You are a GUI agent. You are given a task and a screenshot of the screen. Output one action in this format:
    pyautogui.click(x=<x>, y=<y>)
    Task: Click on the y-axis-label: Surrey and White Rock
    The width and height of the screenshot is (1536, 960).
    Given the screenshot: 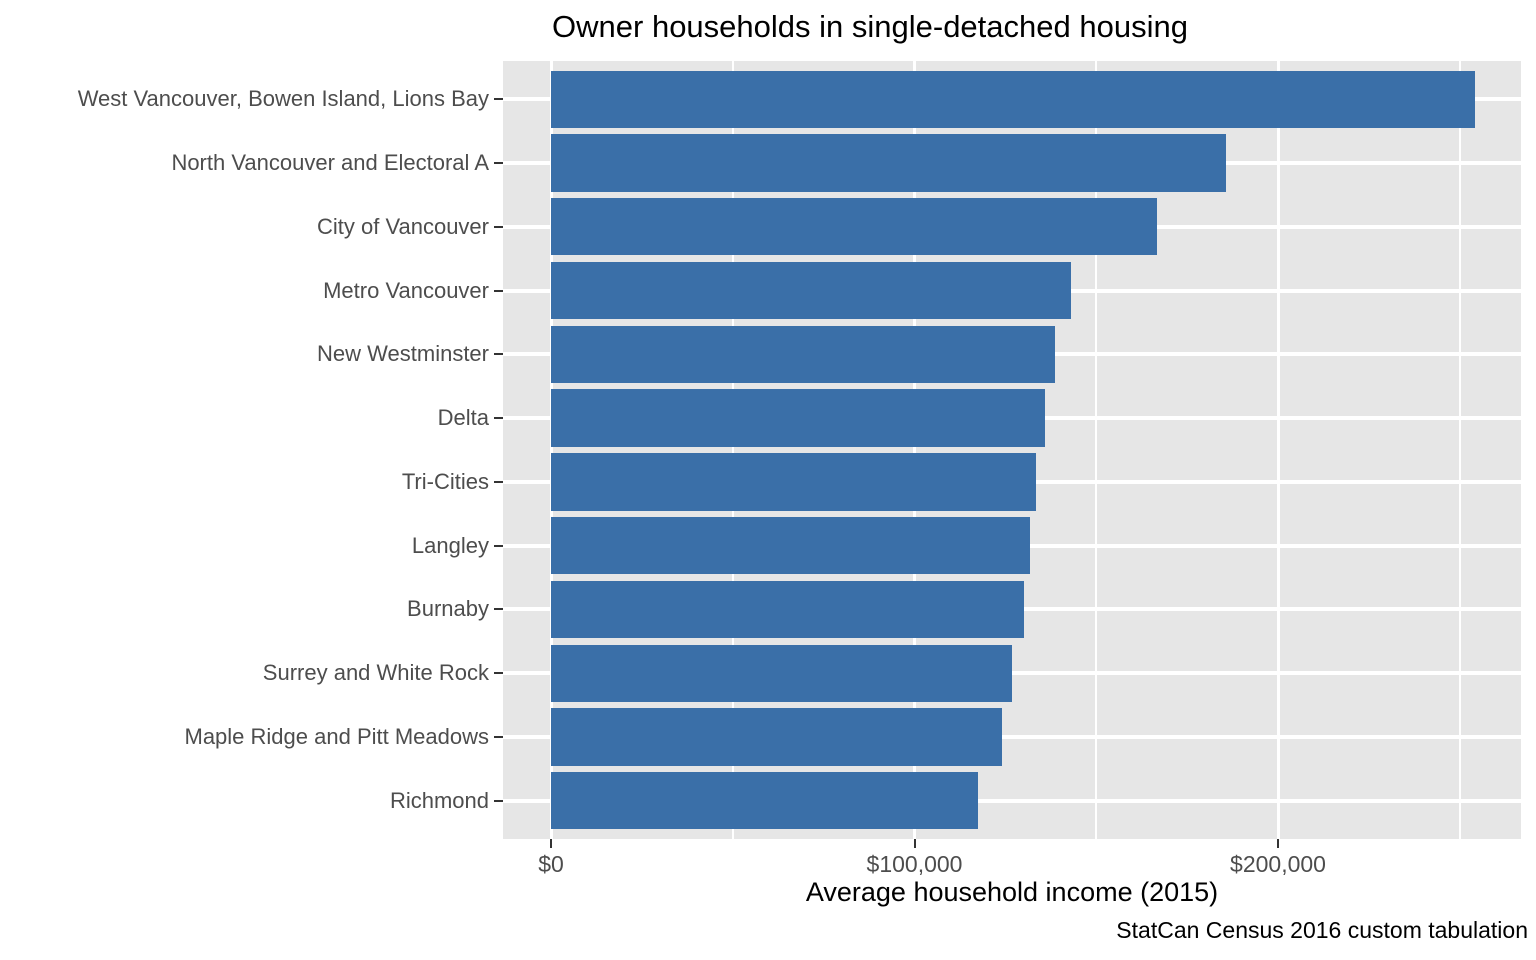 What is the action you would take?
    pyautogui.click(x=375, y=673)
    